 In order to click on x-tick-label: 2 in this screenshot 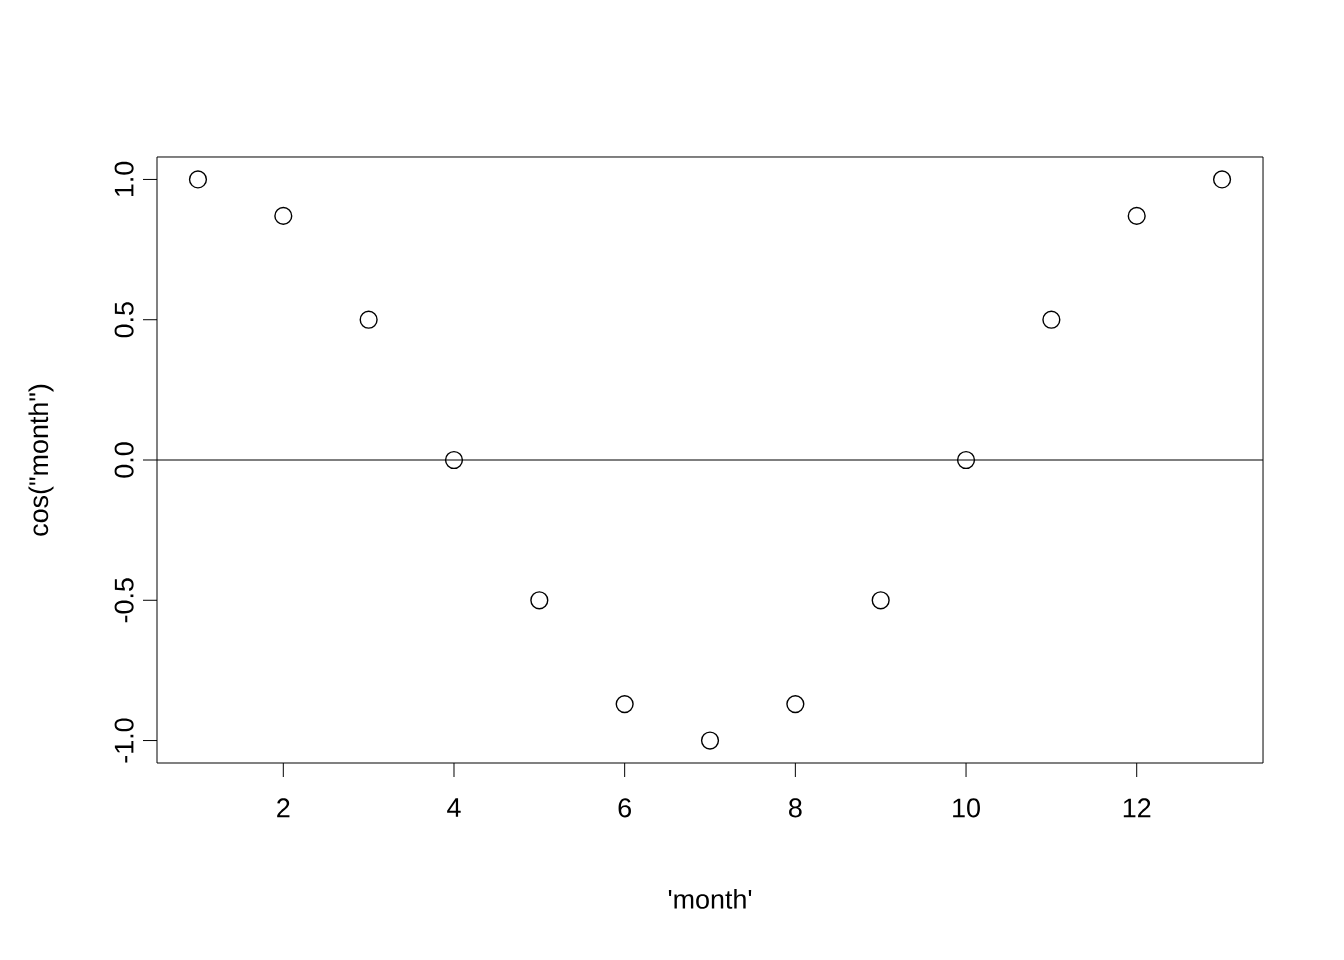, I will do `click(283, 808)`.